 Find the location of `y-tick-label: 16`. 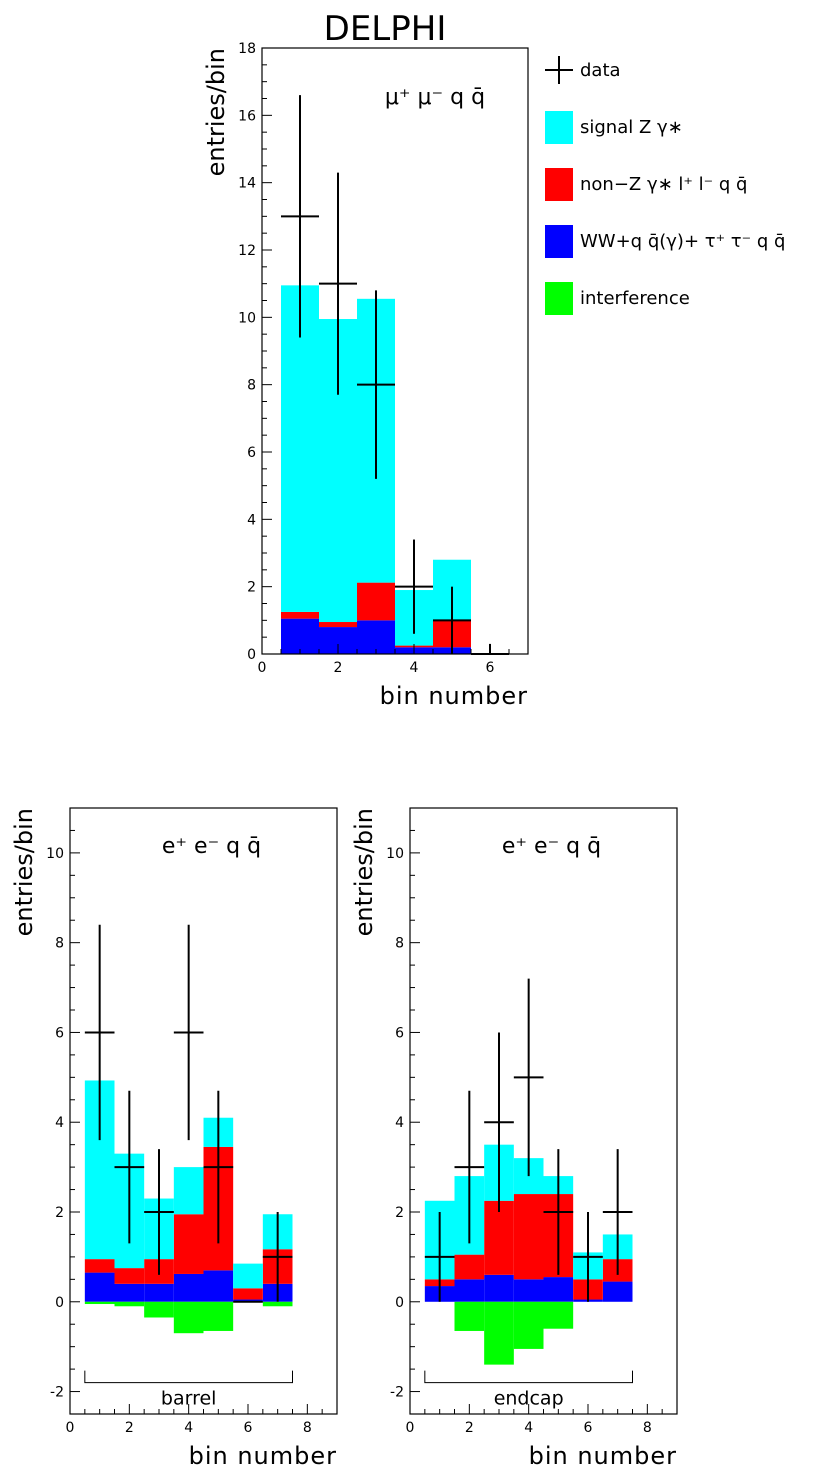

y-tick-label: 16 is located at coordinates (247, 116).